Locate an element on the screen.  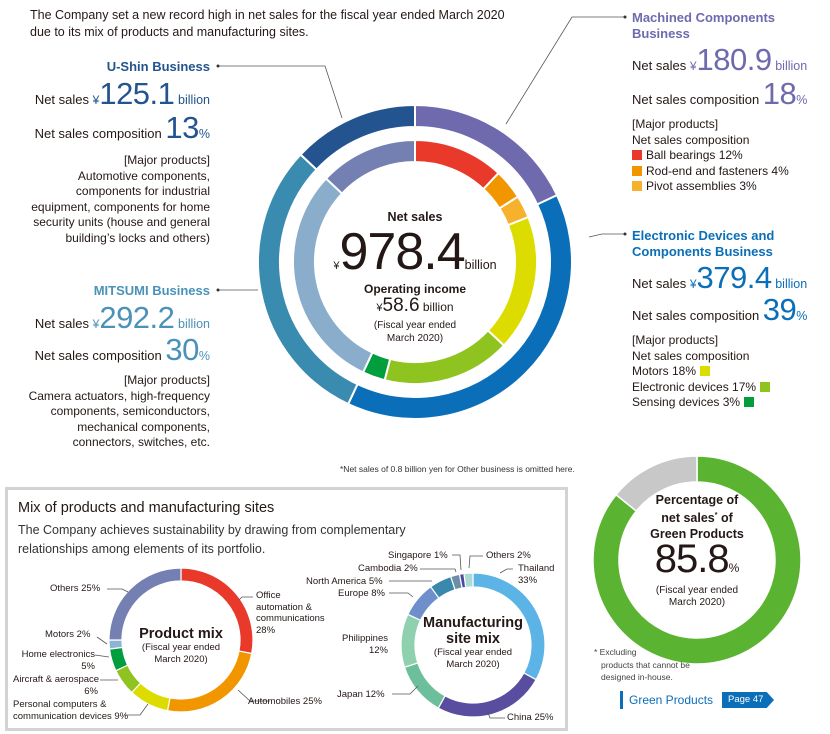
chart-title: site mix is located at coordinates (473, 639).